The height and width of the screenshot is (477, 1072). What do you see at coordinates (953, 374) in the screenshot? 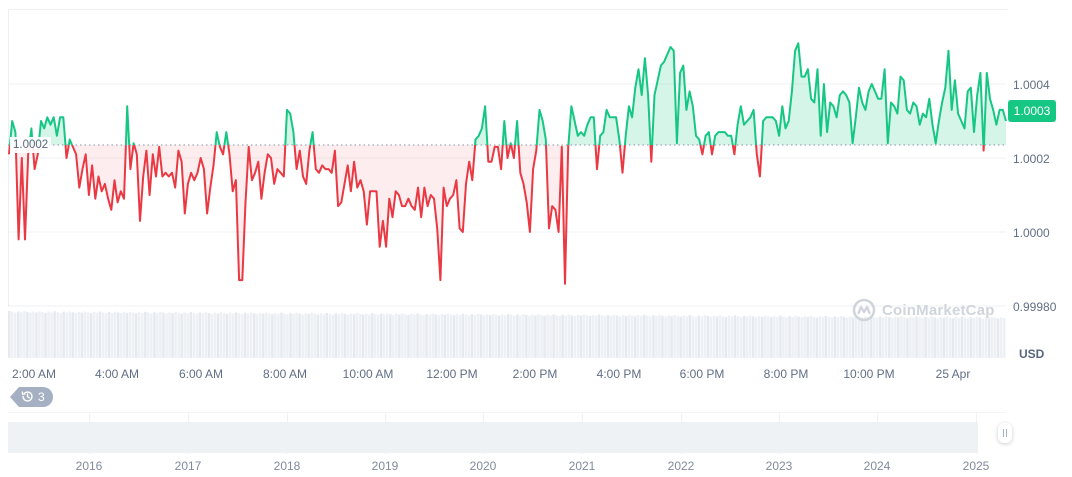
I see `x-tick-label: 25 Apr` at bounding box center [953, 374].